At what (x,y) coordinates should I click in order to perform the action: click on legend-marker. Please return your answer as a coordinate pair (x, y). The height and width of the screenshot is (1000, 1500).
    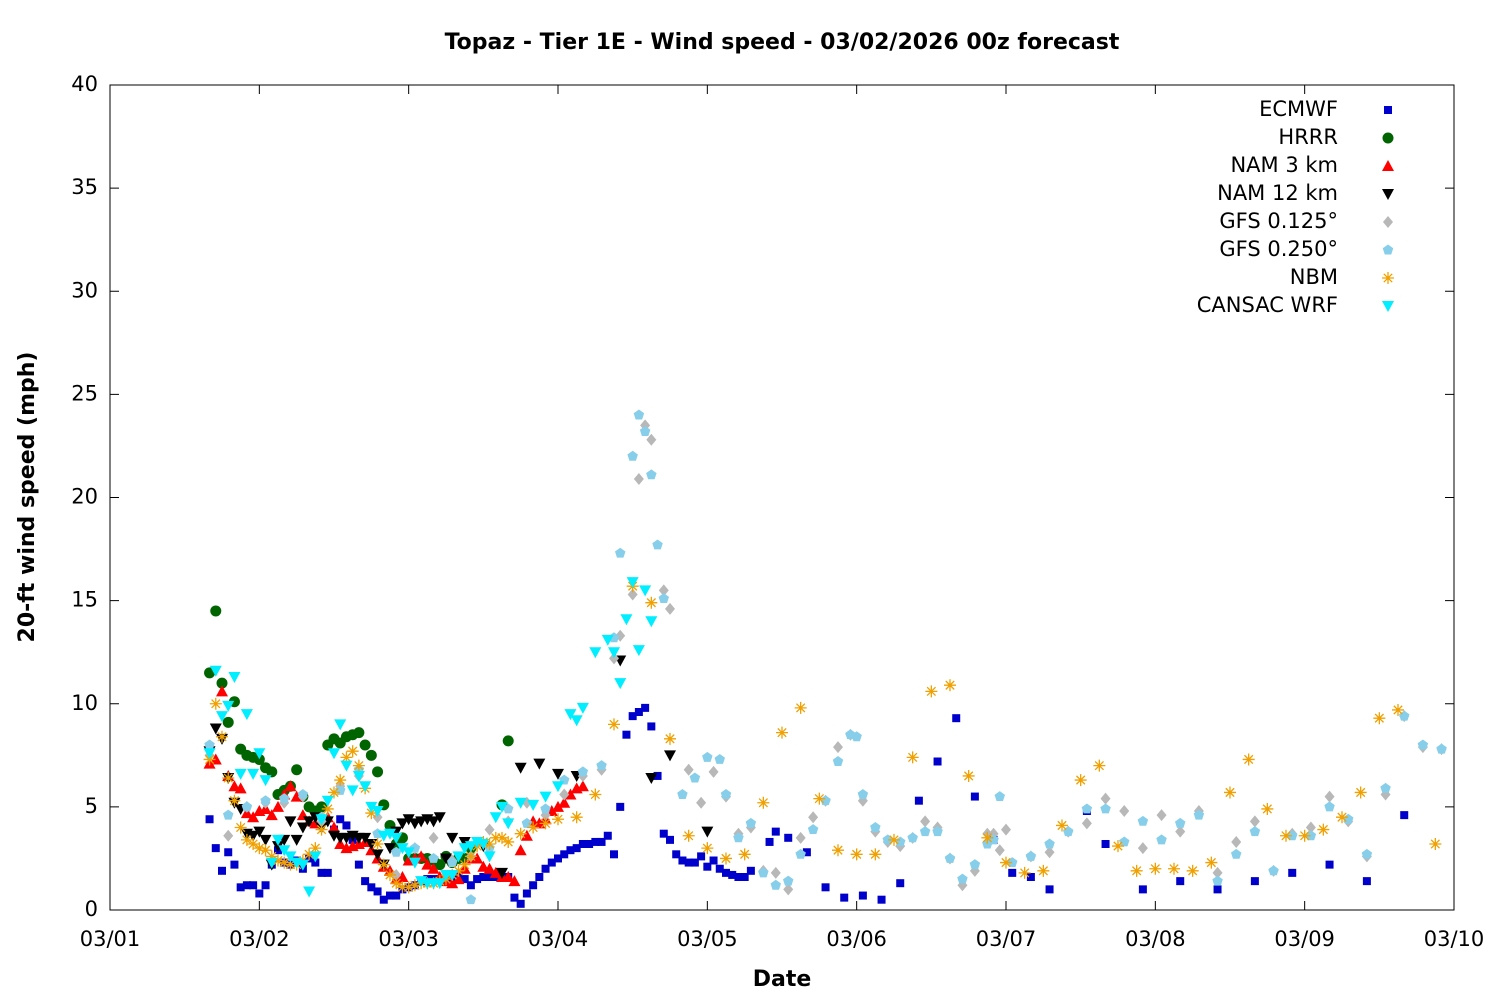
    Looking at the image, I should click on (1388, 222).